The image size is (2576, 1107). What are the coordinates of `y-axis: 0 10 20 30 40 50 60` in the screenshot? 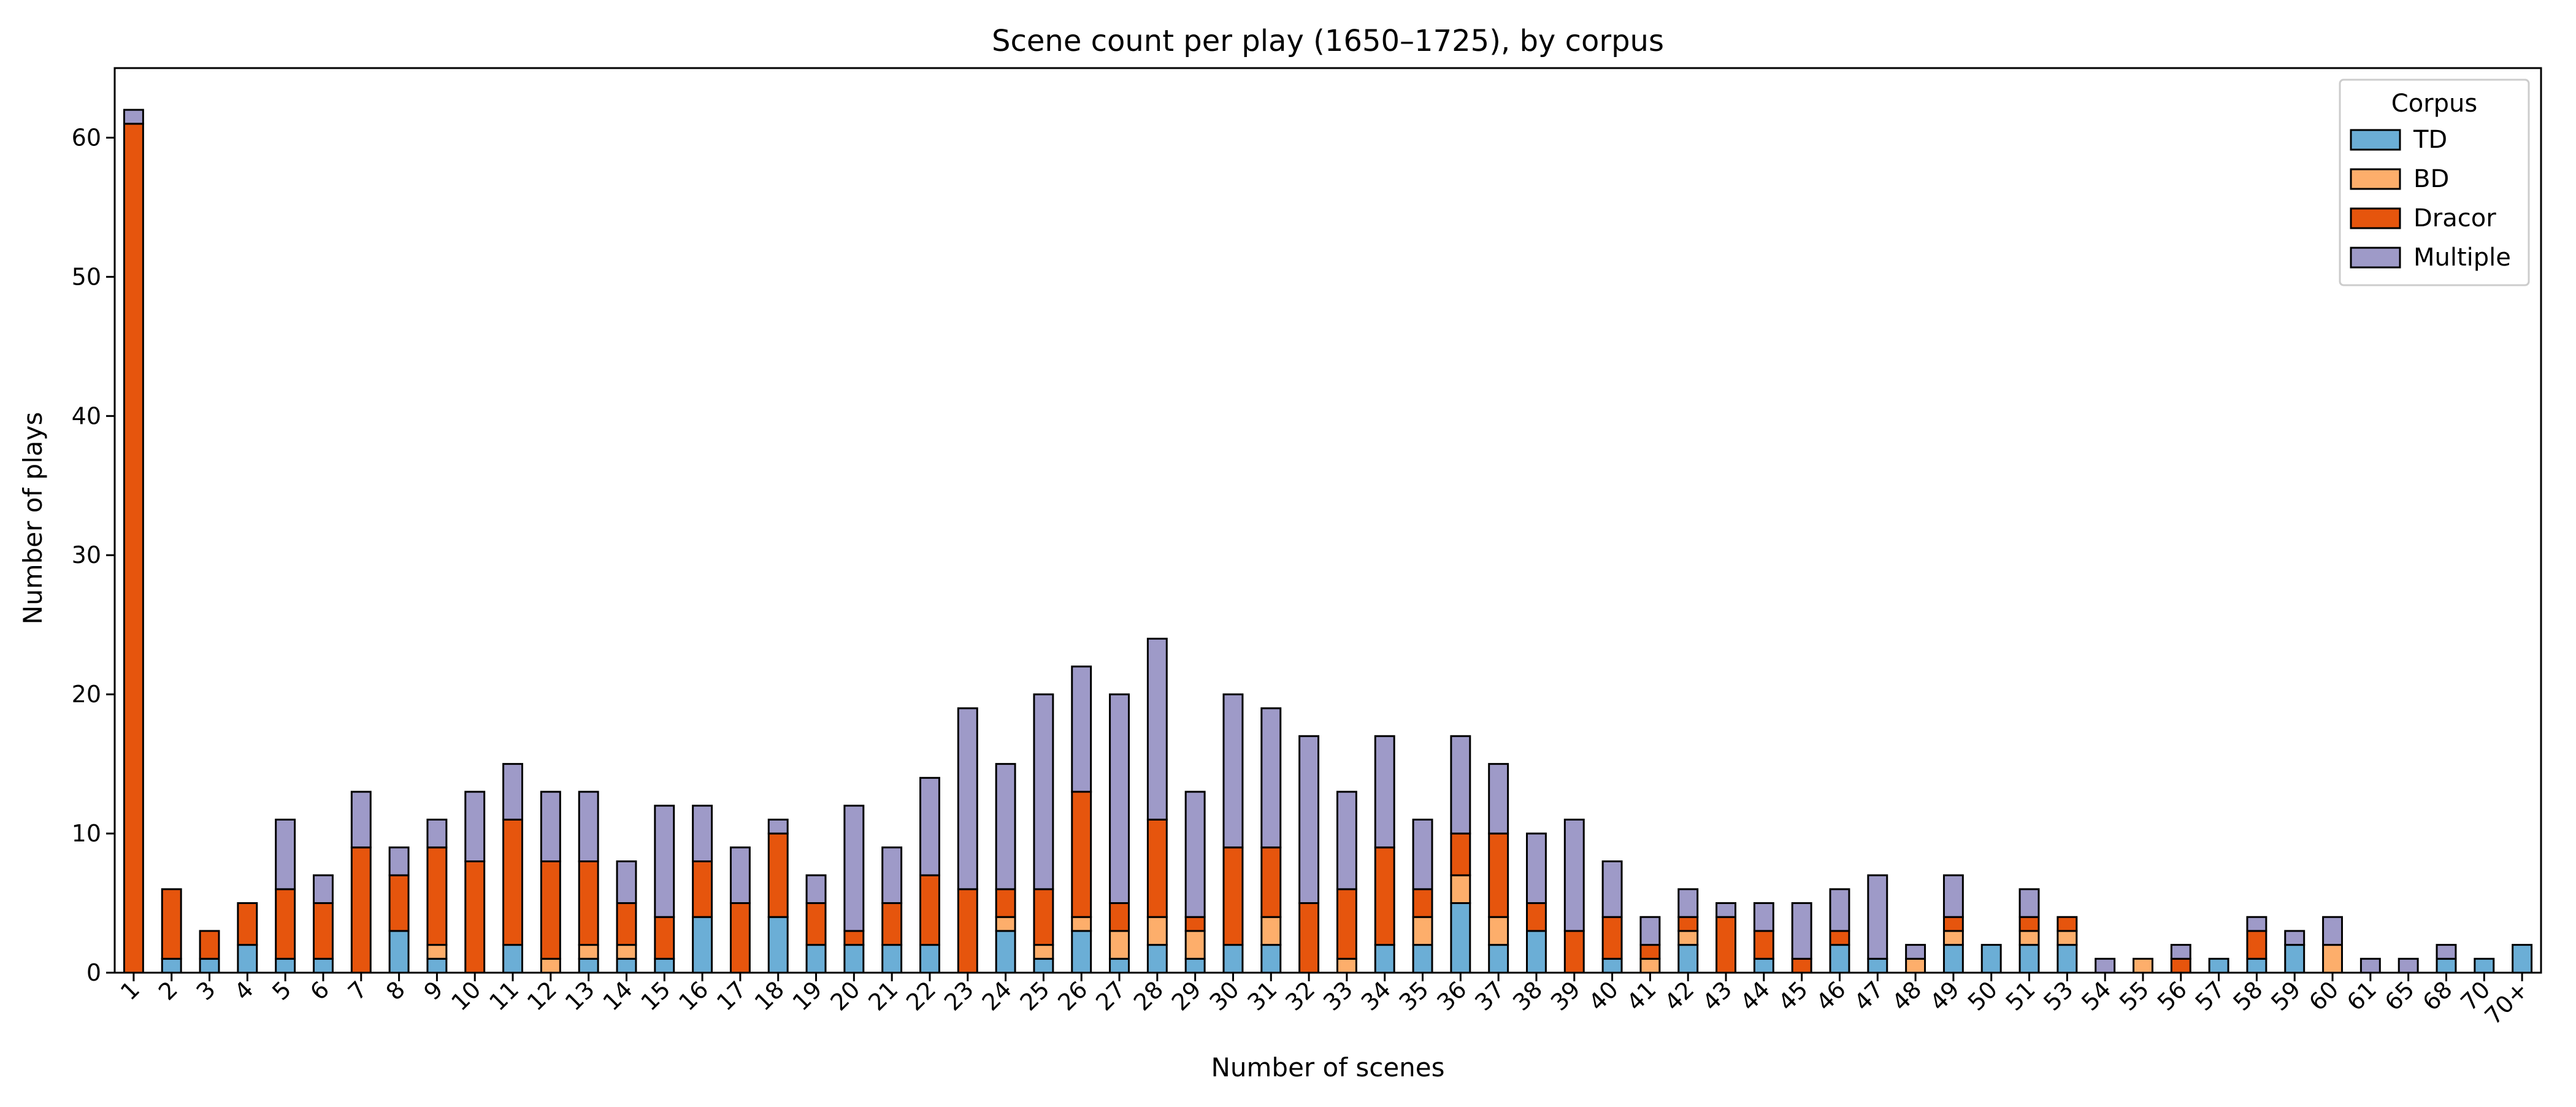 It's located at (93, 555).